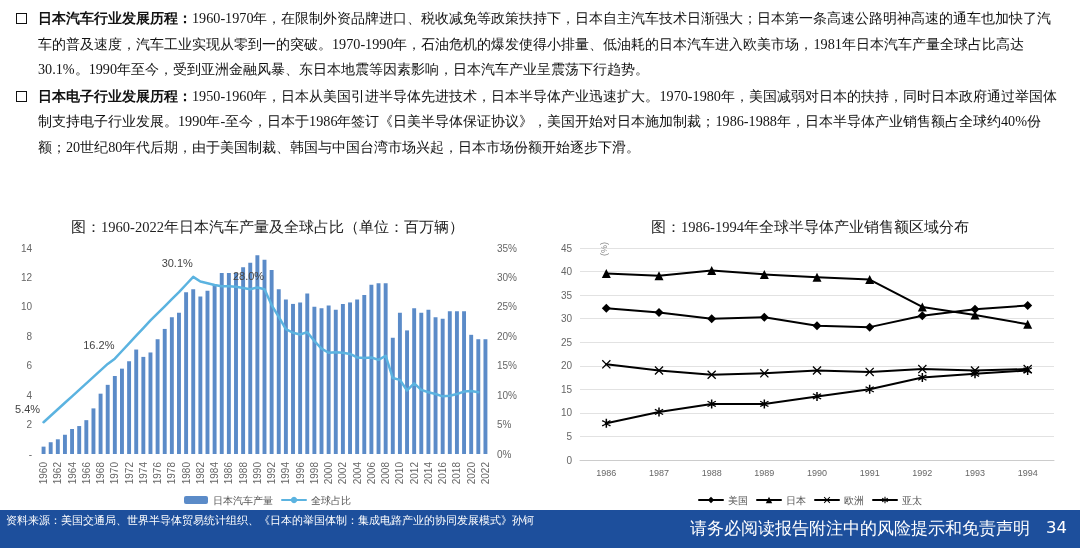 The height and width of the screenshot is (548, 1080). I want to click on x-tick-label: 1962, so click(58, 473).